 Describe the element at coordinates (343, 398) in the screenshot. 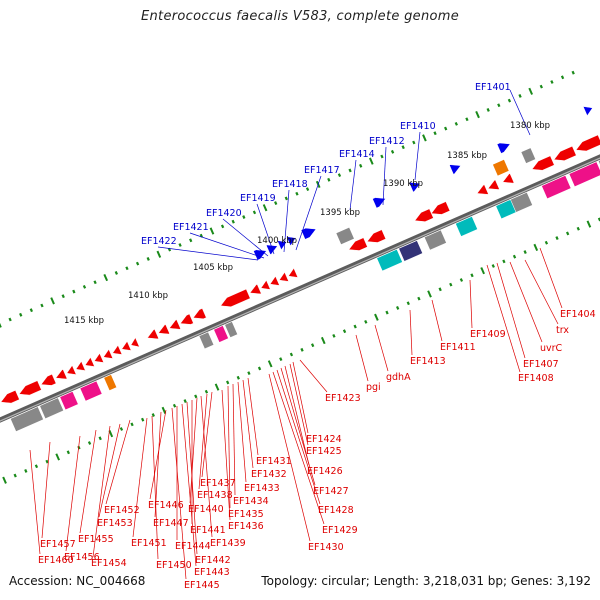

I see `forward-gene-label: EF1423` at that location.